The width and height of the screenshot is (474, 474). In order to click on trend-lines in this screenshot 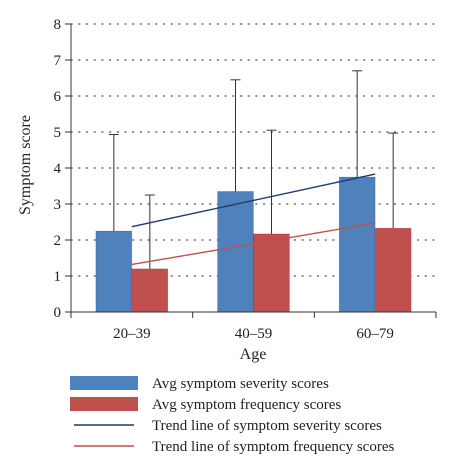, I will do `click(253, 219)`.